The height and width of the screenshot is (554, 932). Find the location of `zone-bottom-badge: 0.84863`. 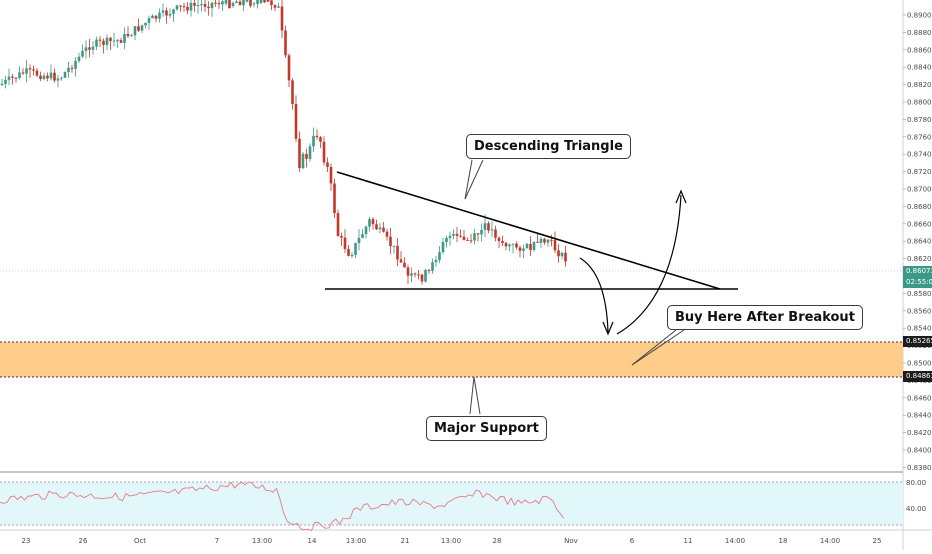

zone-bottom-badge: 0.84863 is located at coordinates (917, 376).